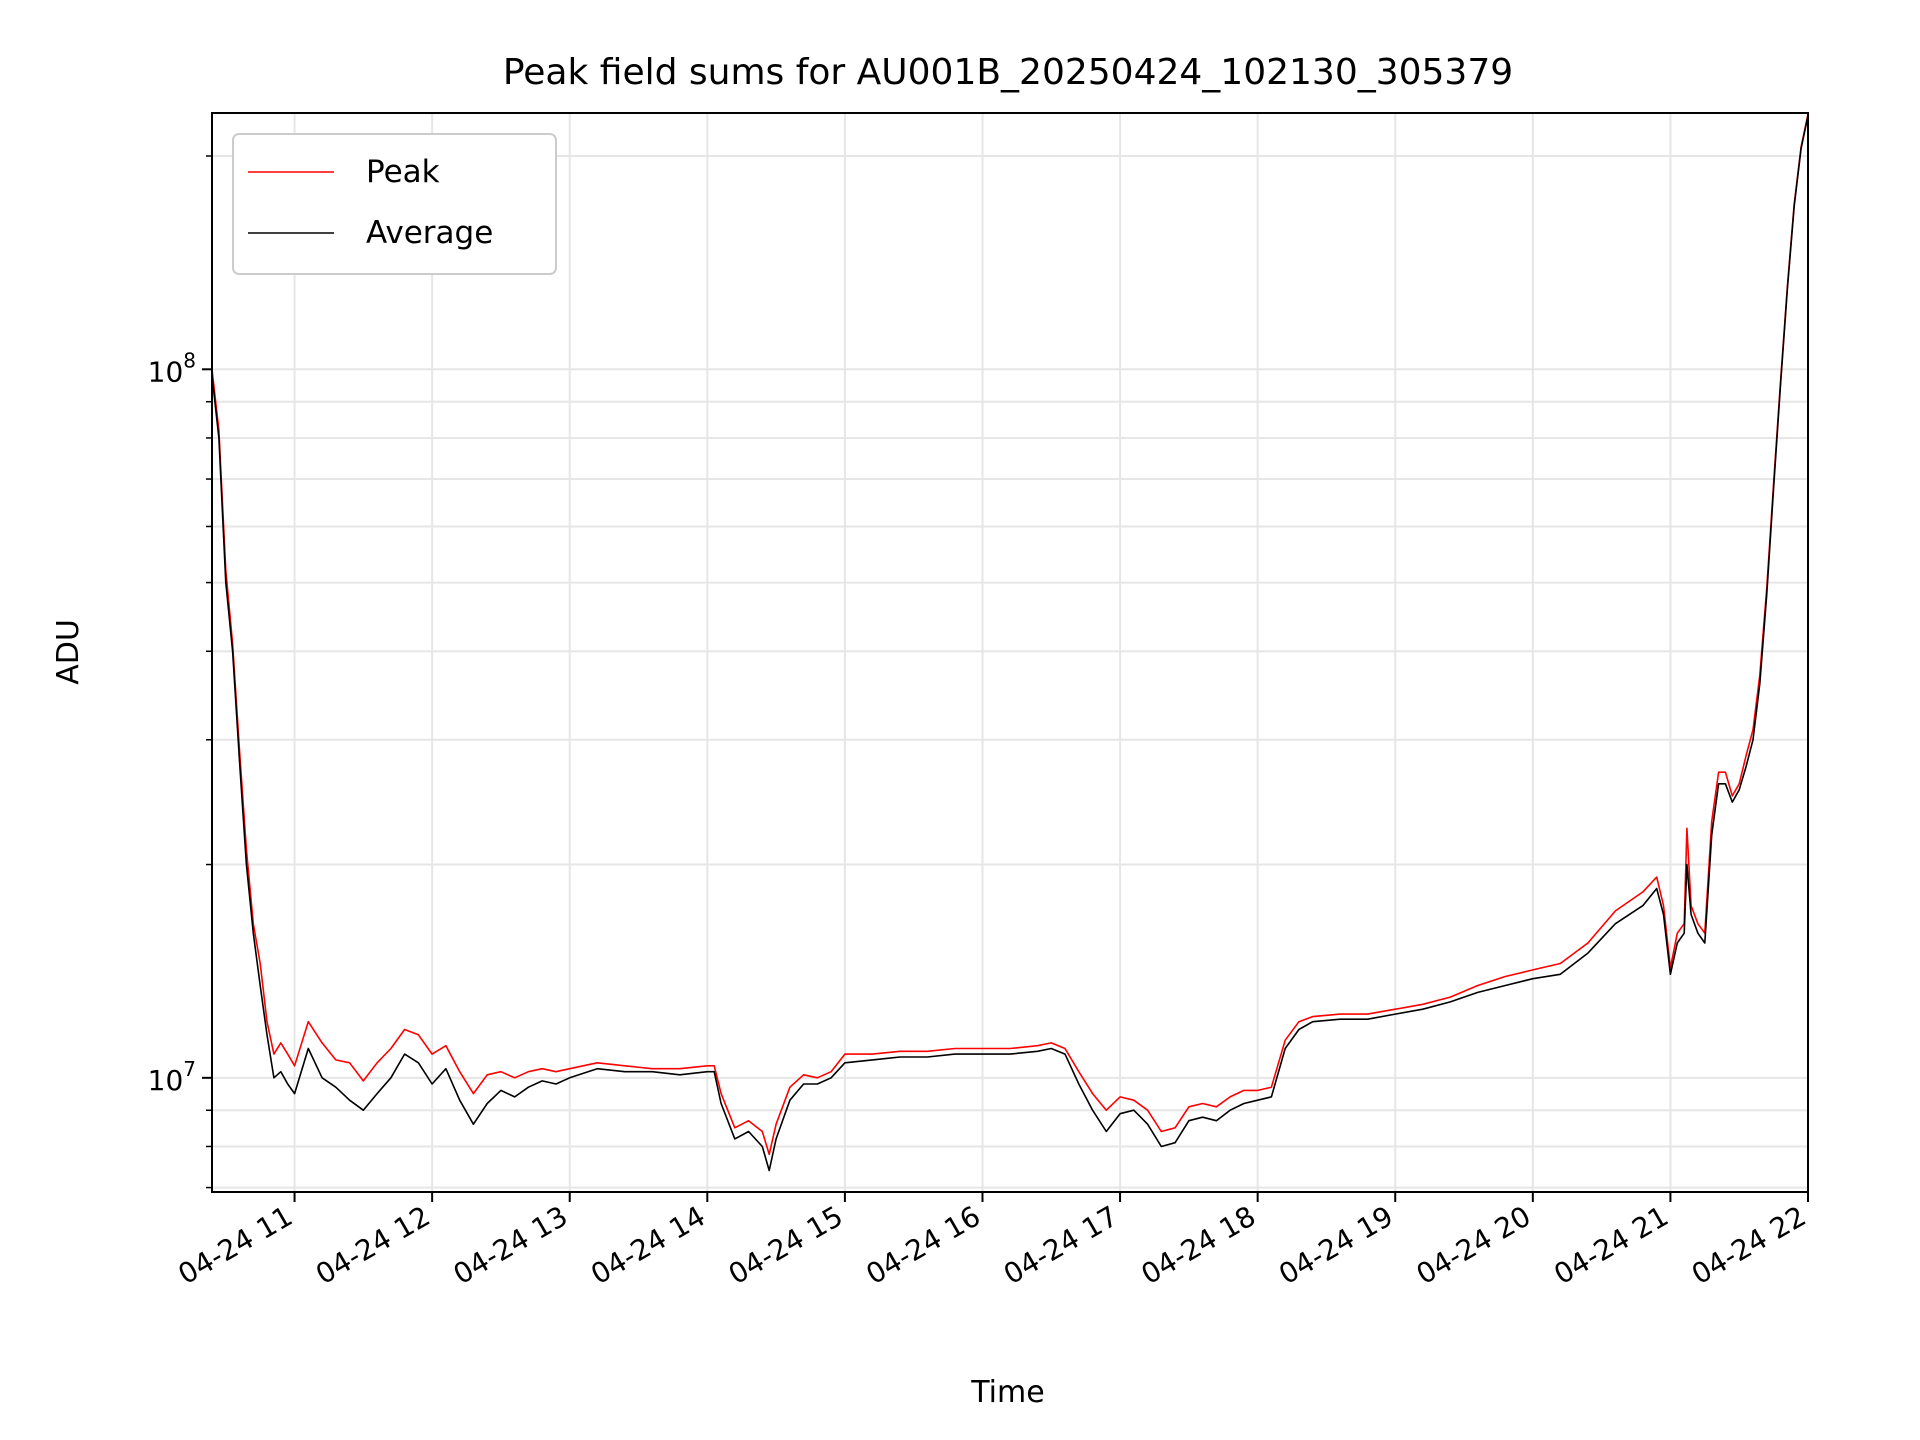 The width and height of the screenshot is (1920, 1440). What do you see at coordinates (429, 233) in the screenshot?
I see `legend-label-average: Average` at bounding box center [429, 233].